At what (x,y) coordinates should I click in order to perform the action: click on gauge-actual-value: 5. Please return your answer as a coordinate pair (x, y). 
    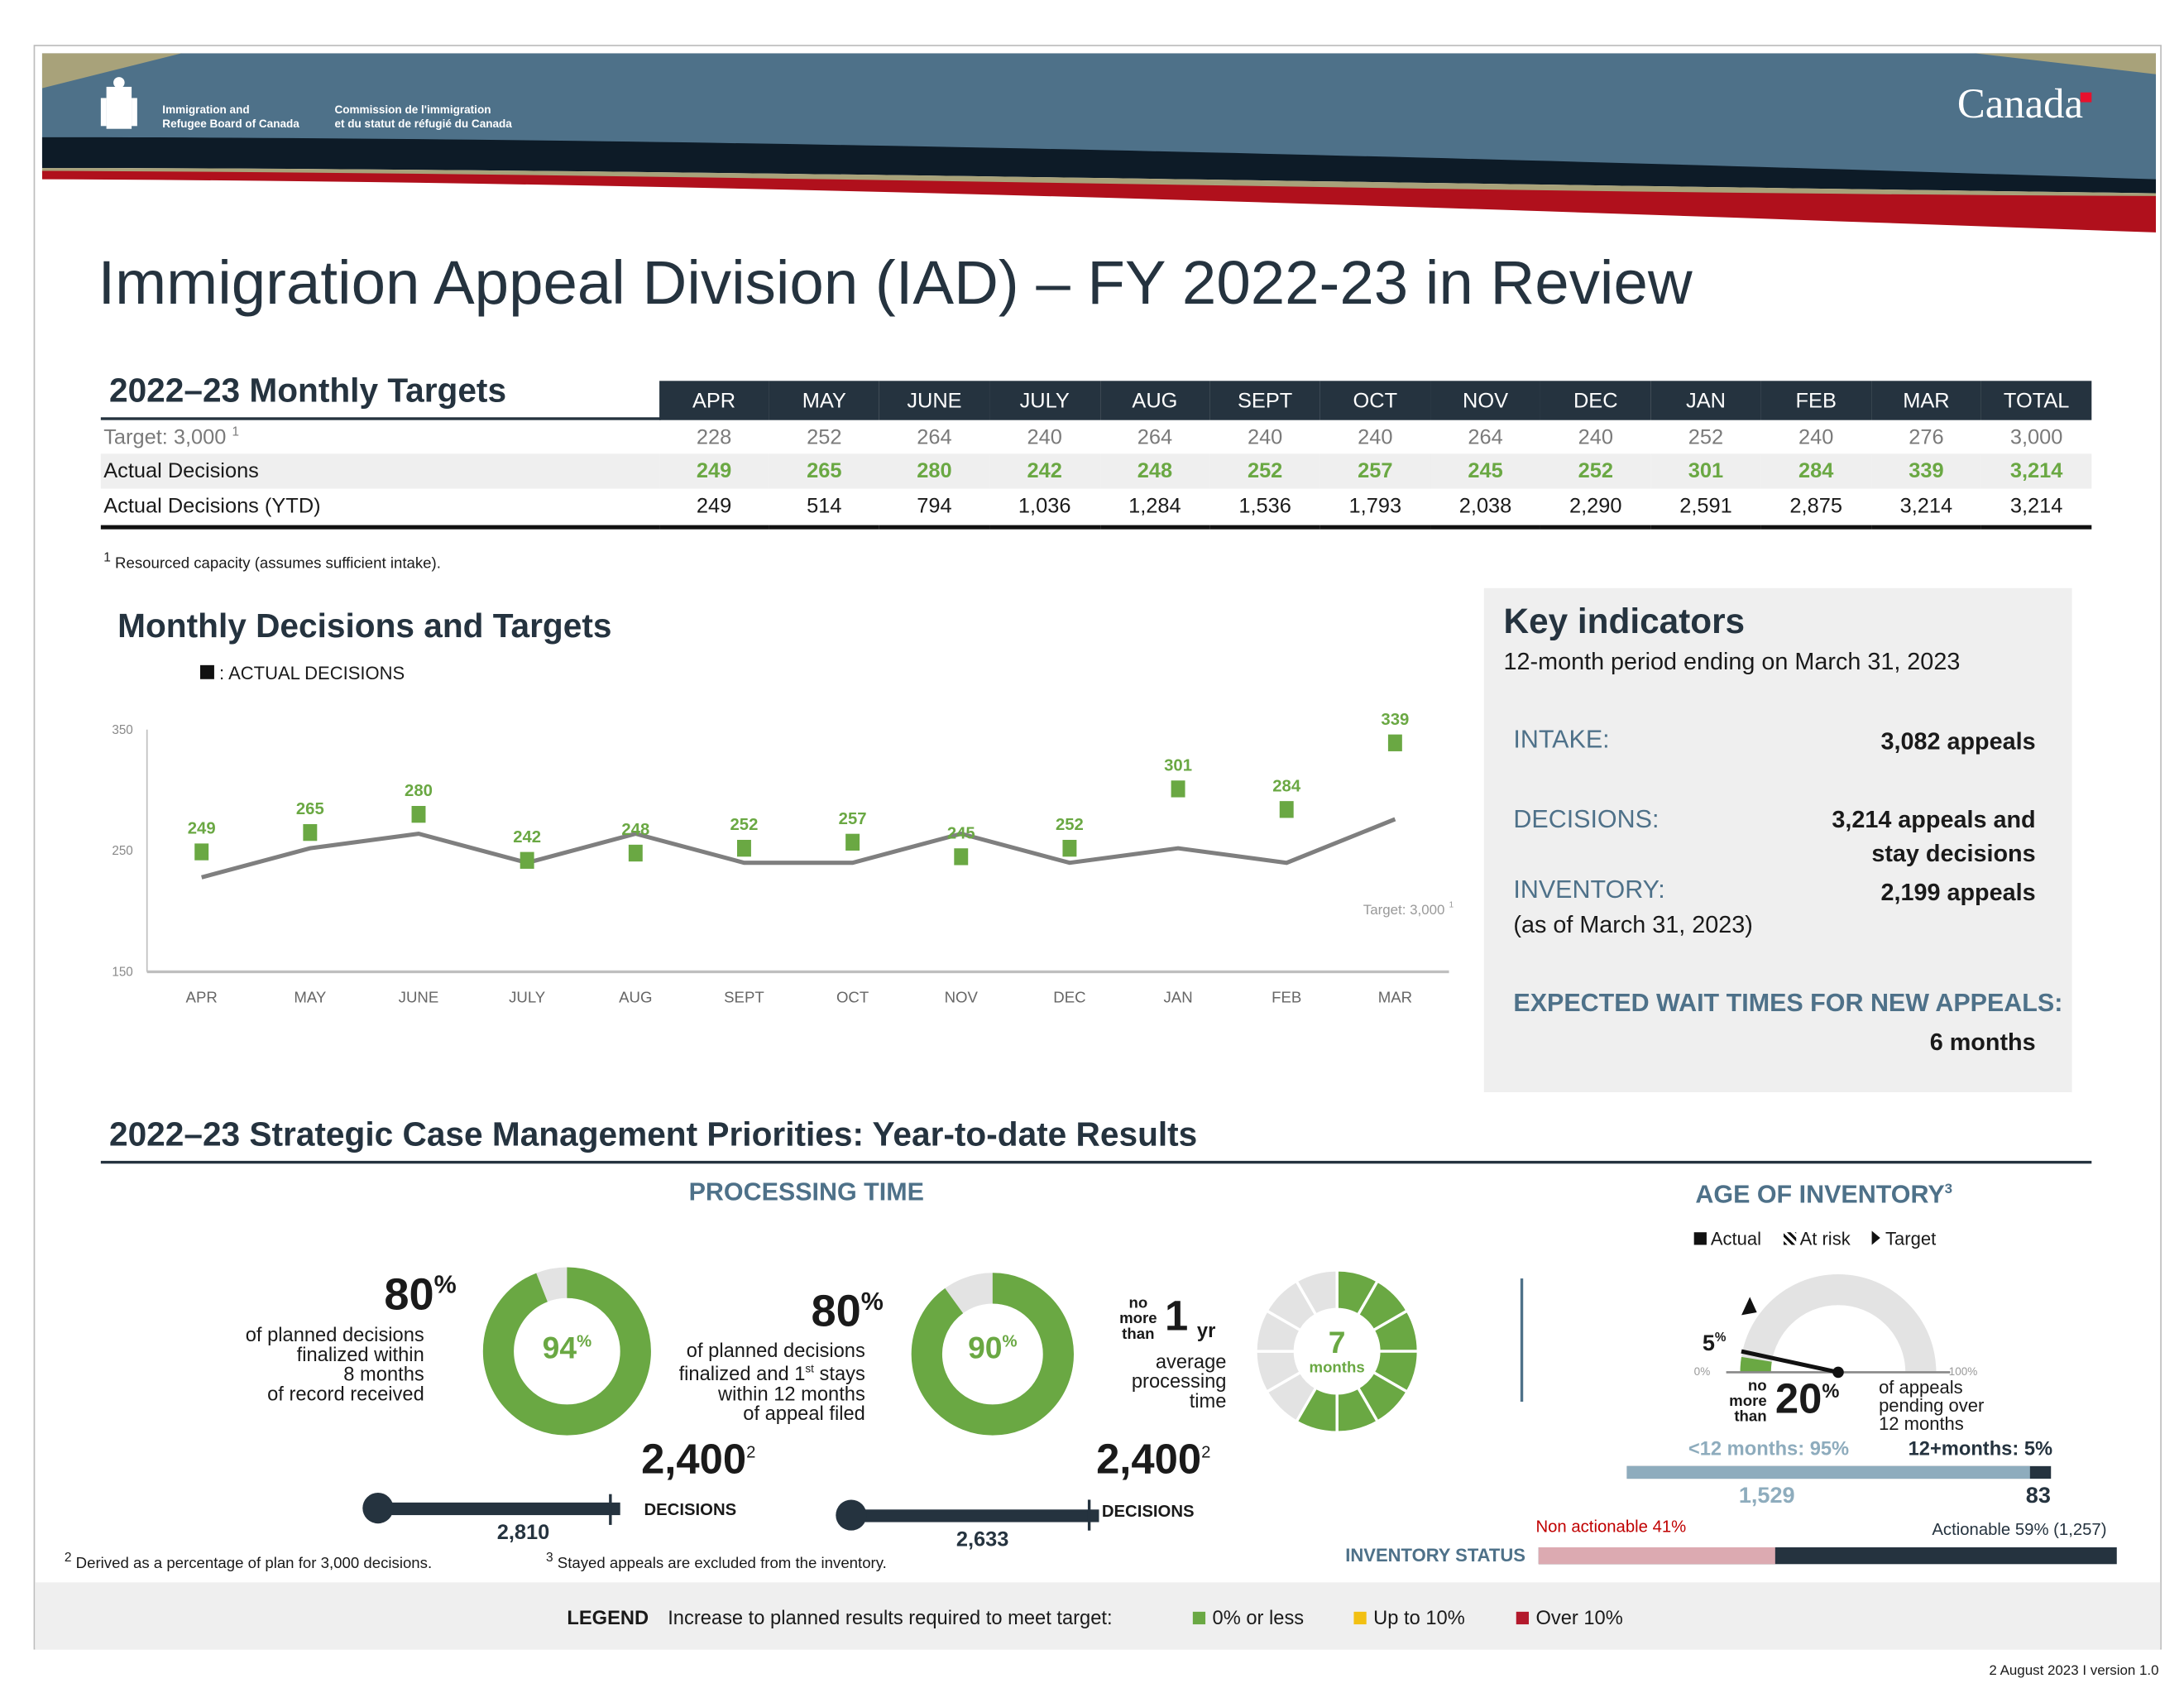
    Looking at the image, I should click on (1708, 1343).